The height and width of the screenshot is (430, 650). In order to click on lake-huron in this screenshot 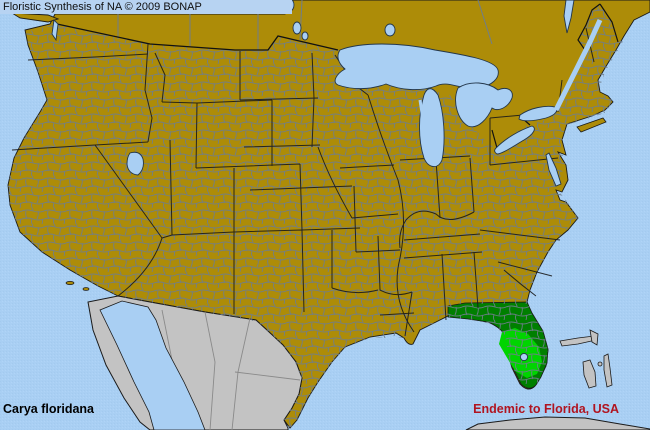, I will do `click(484, 105)`.